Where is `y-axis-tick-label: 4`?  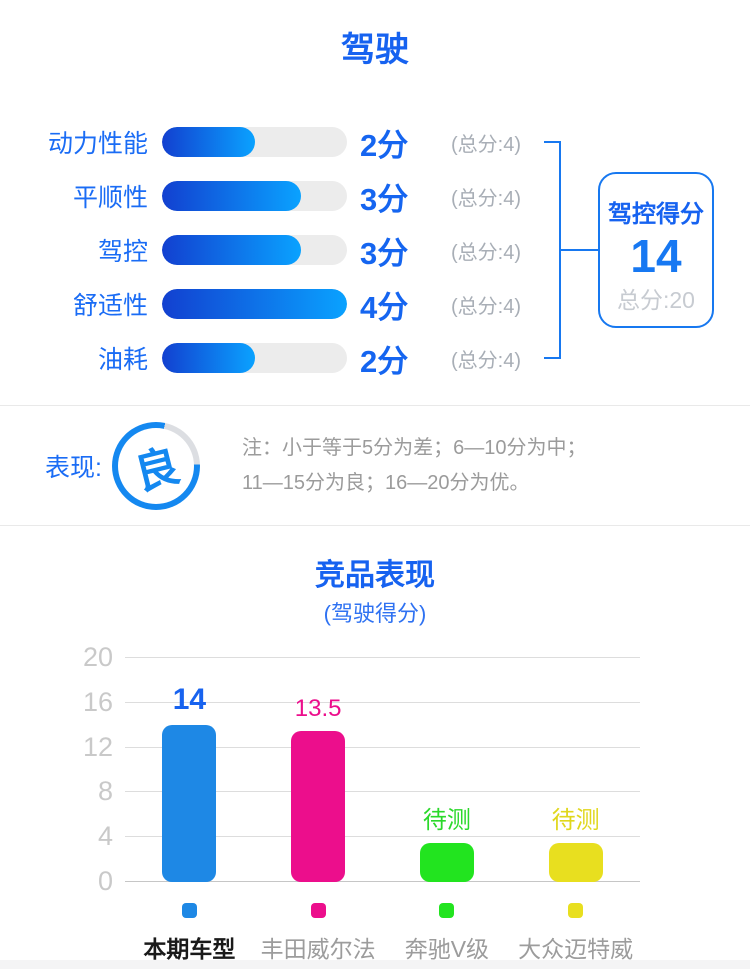
y-axis-tick-label: 4 is located at coordinates (105, 836).